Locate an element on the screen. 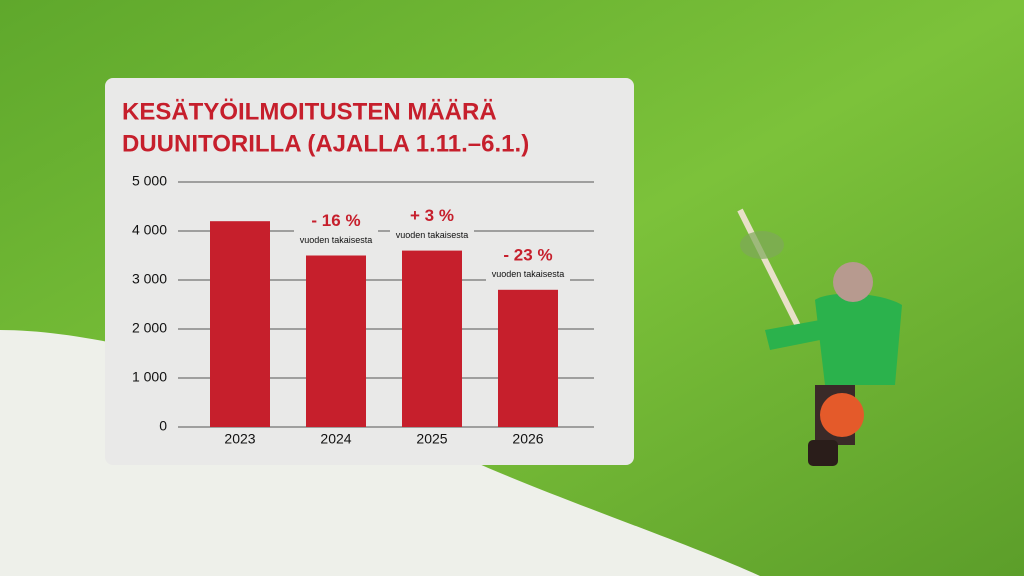 This screenshot has width=1024, height=576. y-tick-label: 4 000 is located at coordinates (149, 230).